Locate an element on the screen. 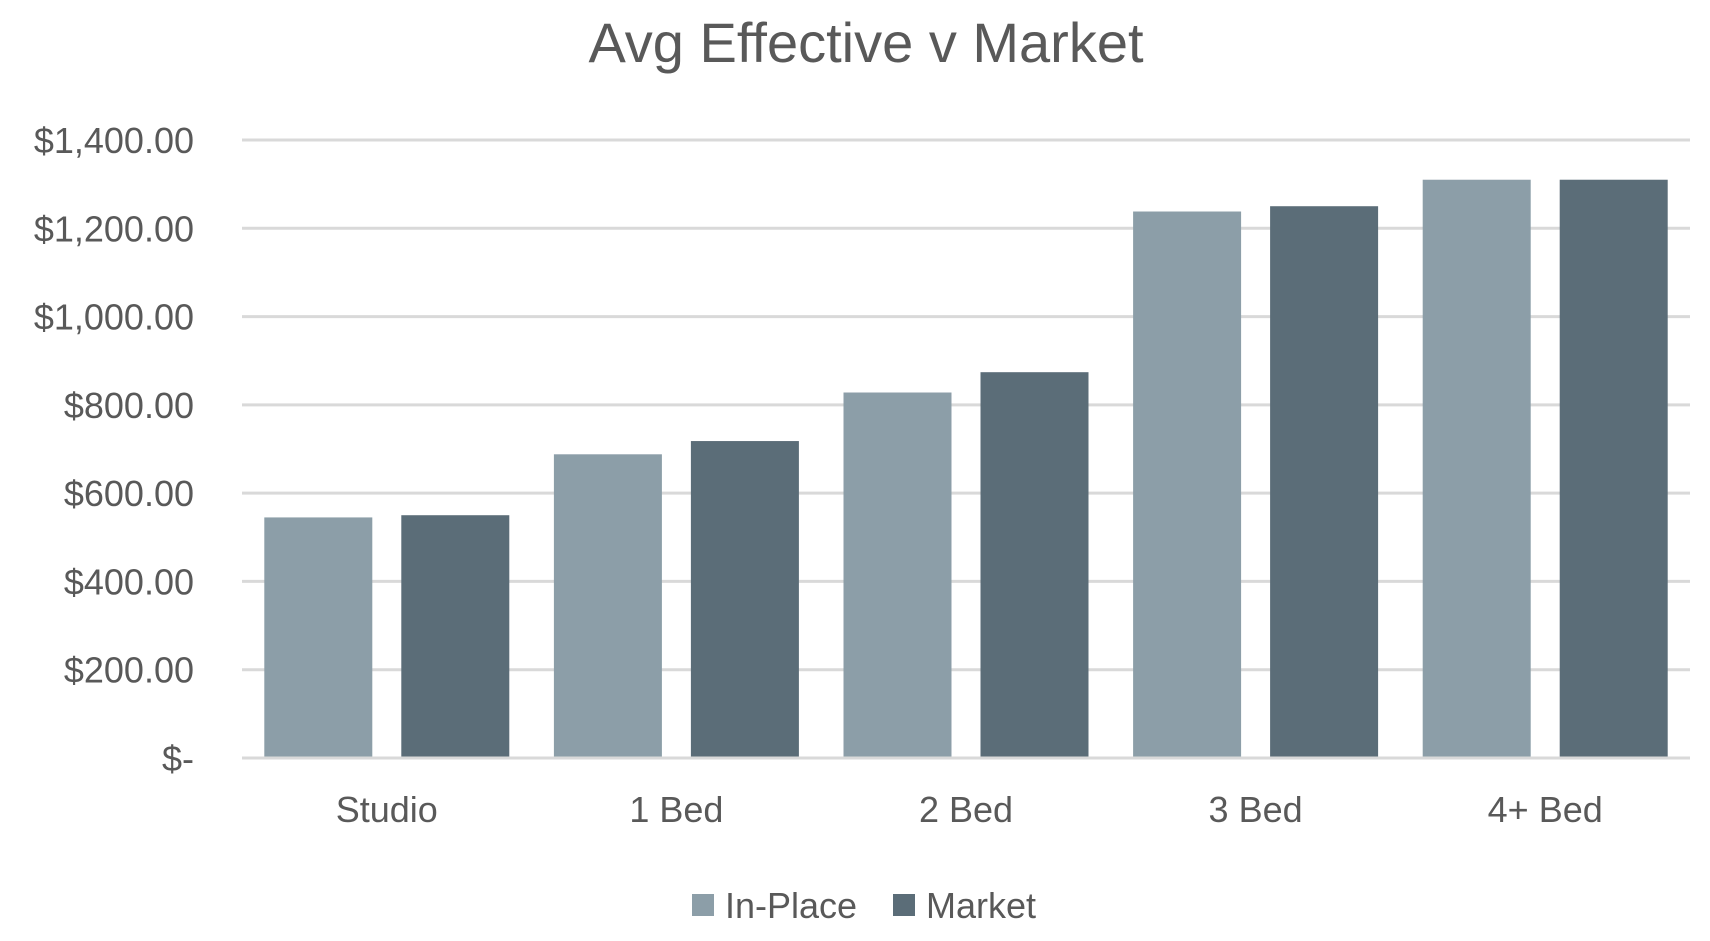 The height and width of the screenshot is (941, 1710). y-tick-label: $800.00 is located at coordinates (129, 405).